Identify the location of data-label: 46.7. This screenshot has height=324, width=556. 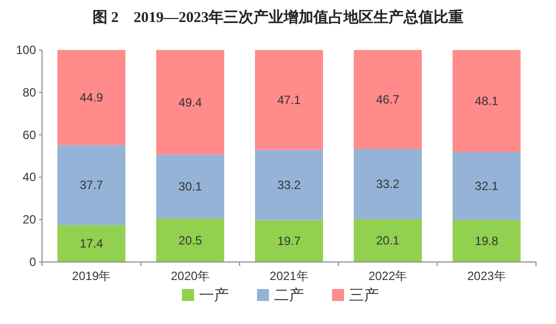
(388, 99).